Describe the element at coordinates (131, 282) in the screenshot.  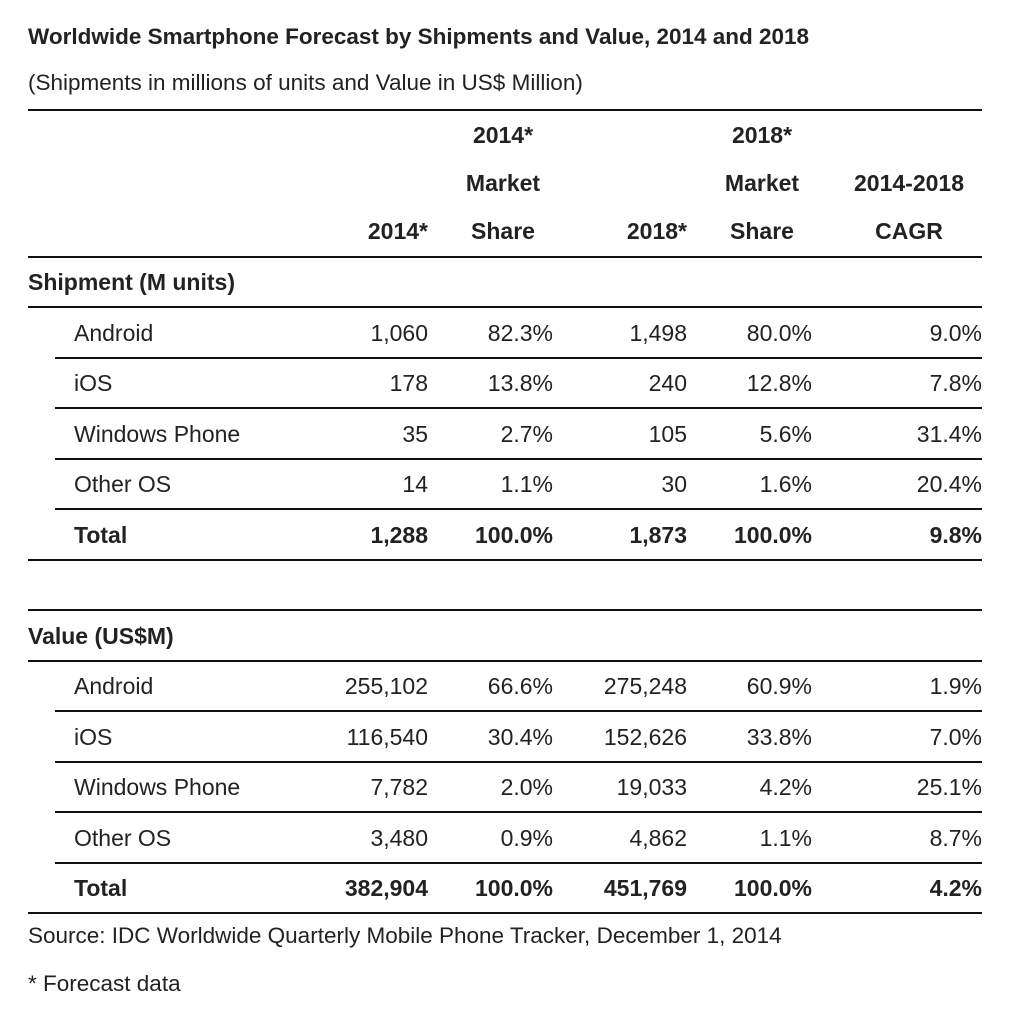
I see `section-label: Shipment (M units)` at that location.